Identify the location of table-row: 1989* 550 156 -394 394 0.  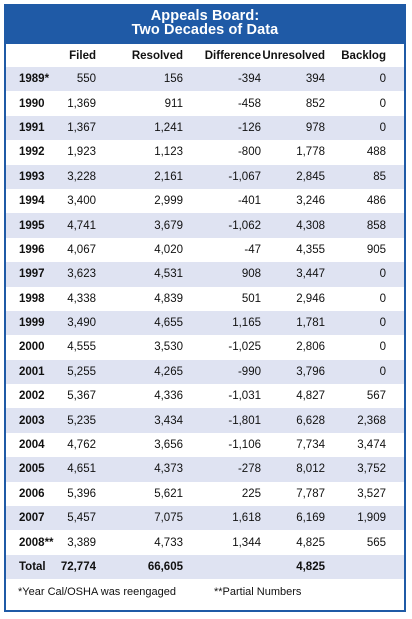
(205, 79).